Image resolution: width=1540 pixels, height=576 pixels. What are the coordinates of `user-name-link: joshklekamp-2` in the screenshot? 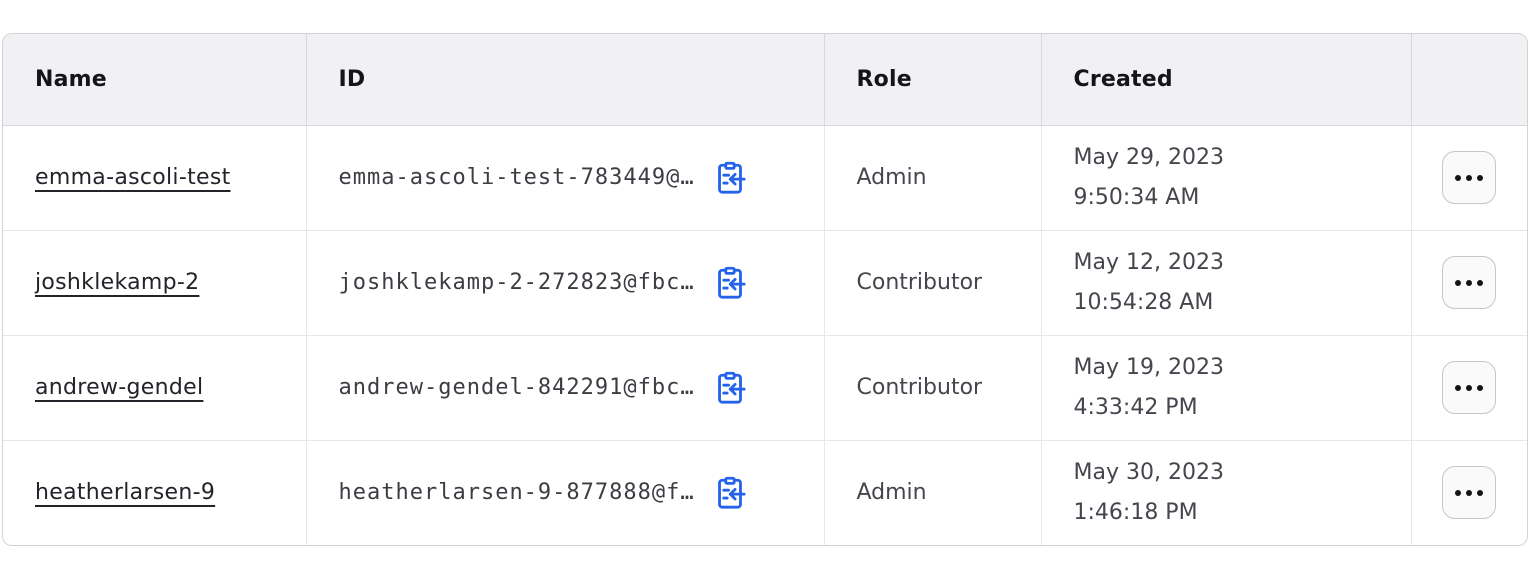 It's located at (117, 282).